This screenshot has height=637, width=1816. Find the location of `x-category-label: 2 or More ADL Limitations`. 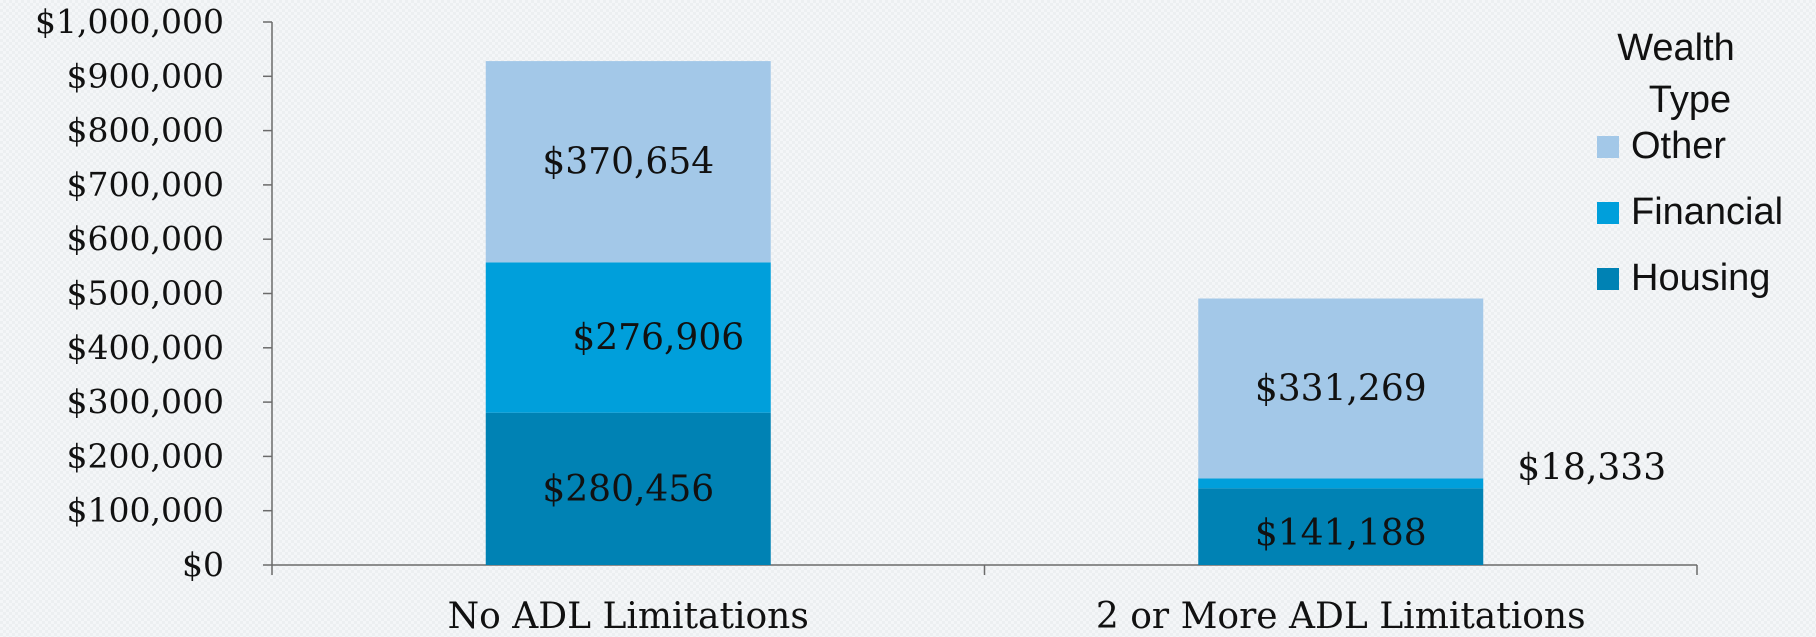

x-category-label: 2 or More ADL Limitations is located at coordinates (1341, 616).